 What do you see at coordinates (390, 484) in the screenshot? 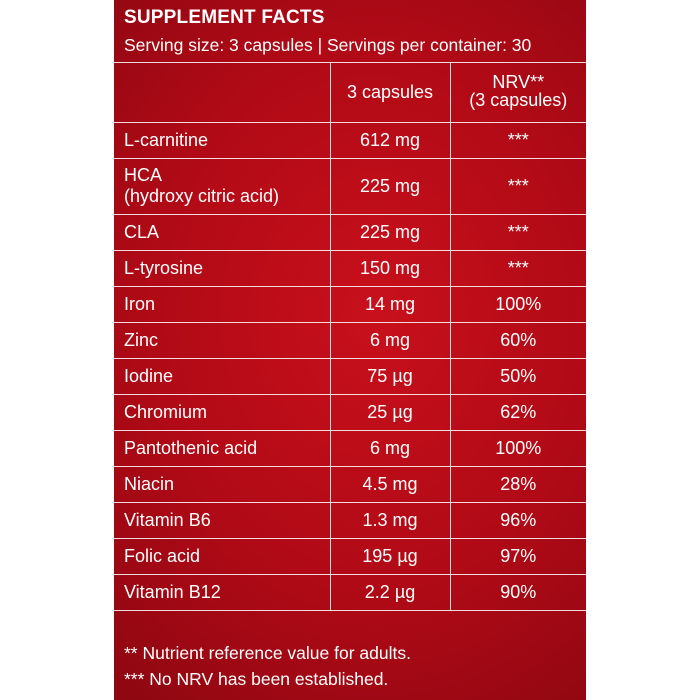
I see `nutrient-amount: 4.5 mg` at bounding box center [390, 484].